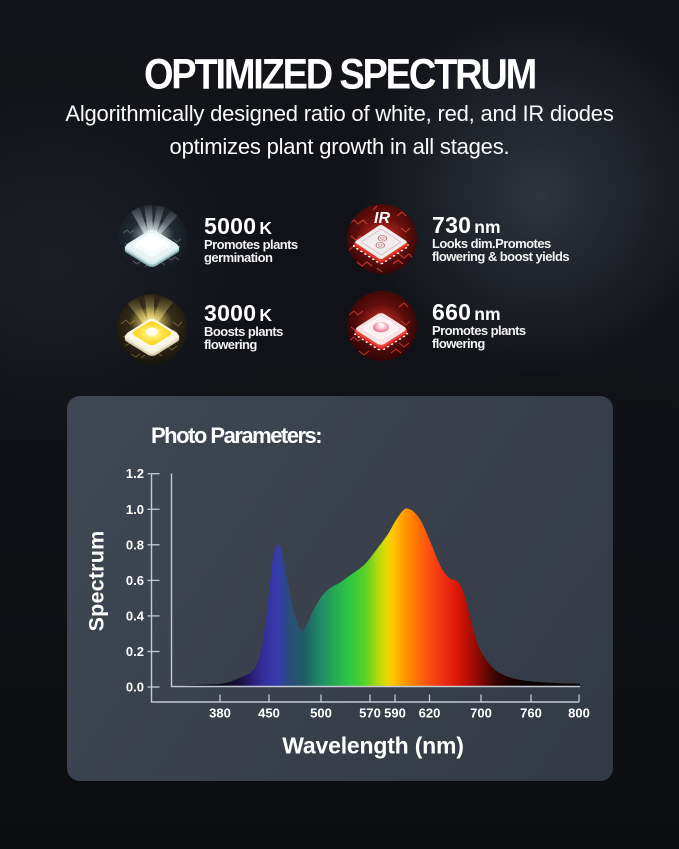 This screenshot has width=679, height=849. What do you see at coordinates (531, 713) in the screenshot?
I see `svg-text: 760` at bounding box center [531, 713].